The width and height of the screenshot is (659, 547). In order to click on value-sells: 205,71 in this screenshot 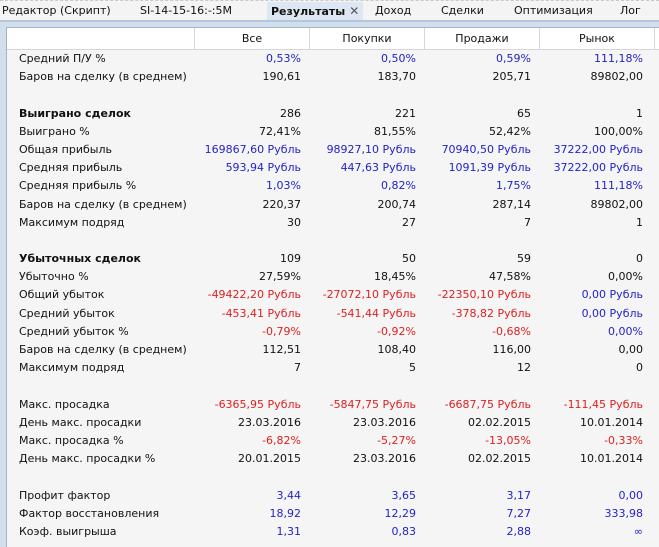, I will do `click(512, 77)`.